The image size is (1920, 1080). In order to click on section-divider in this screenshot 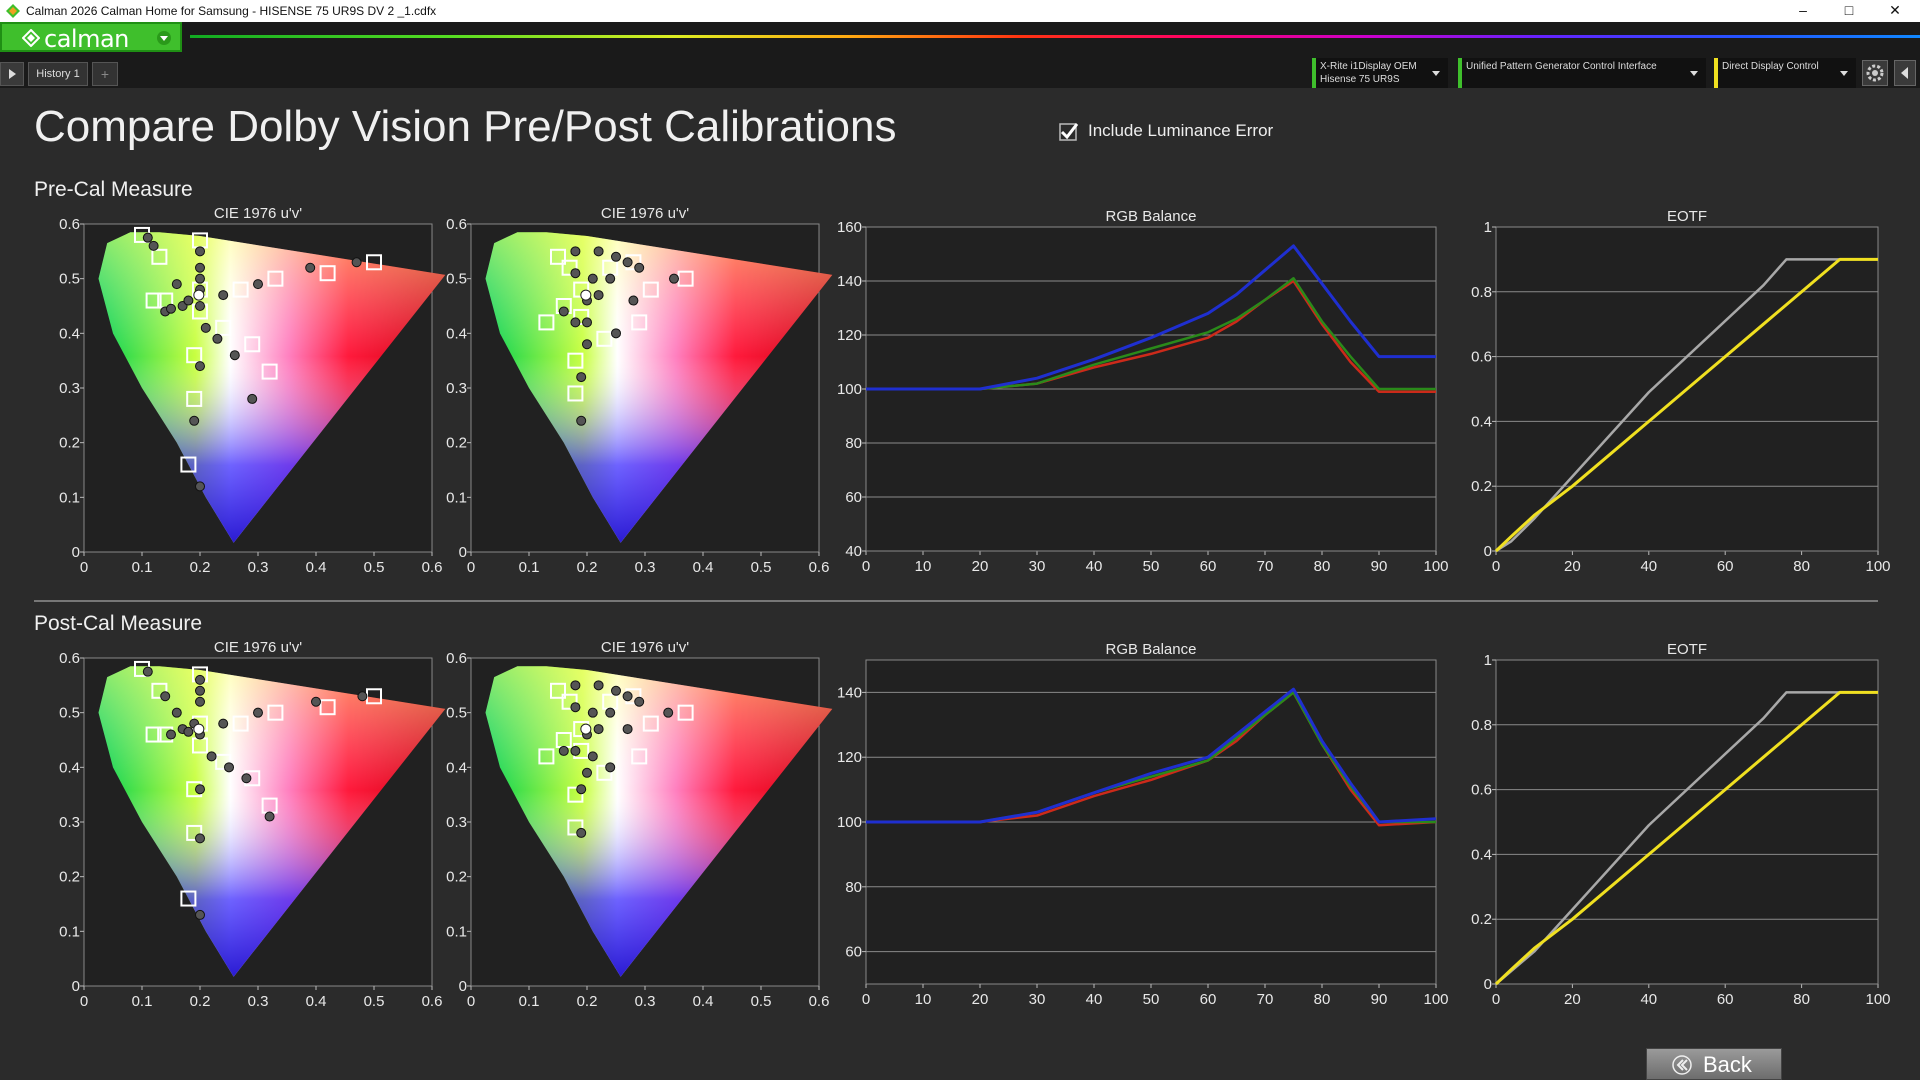, I will do `click(956, 601)`.